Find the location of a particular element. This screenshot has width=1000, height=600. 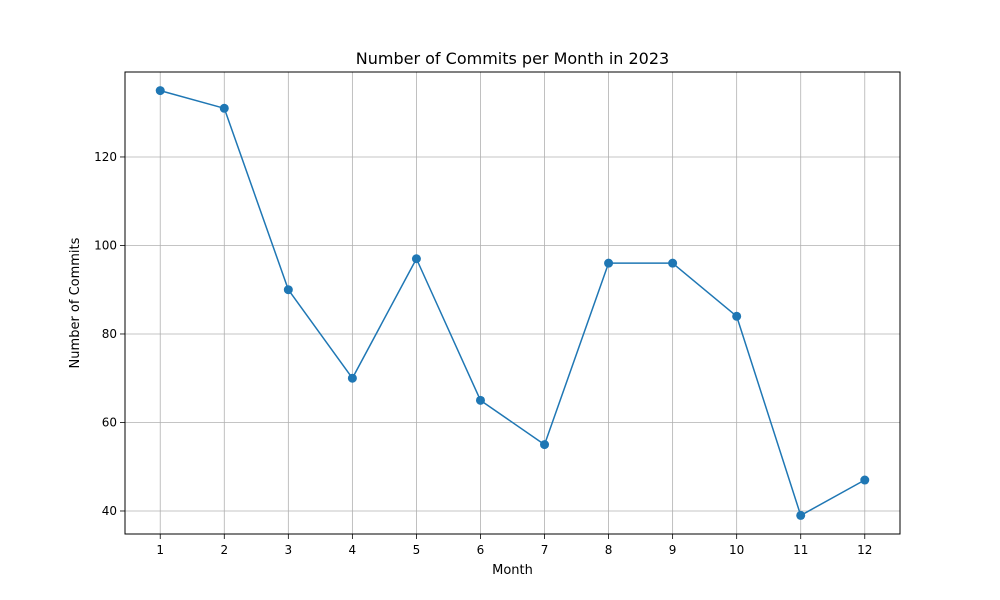

x-tick-label: 1 is located at coordinates (160, 550).